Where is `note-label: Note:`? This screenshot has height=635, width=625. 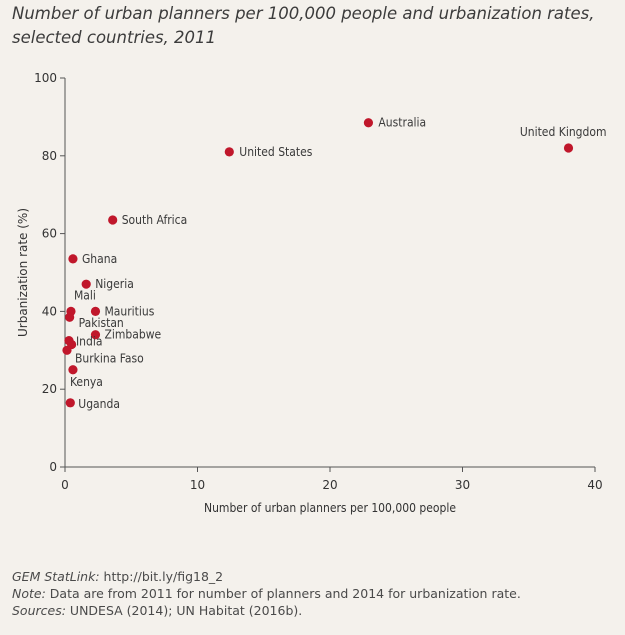
note-label: Note: is located at coordinates (29, 593).